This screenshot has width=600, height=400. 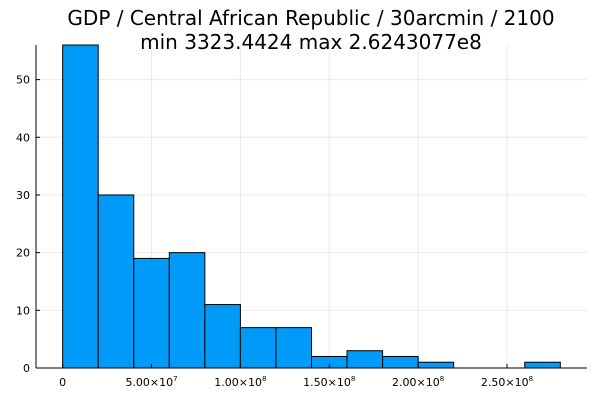 What do you see at coordinates (26, 368) in the screenshot?
I see `y-tick-label: 0` at bounding box center [26, 368].